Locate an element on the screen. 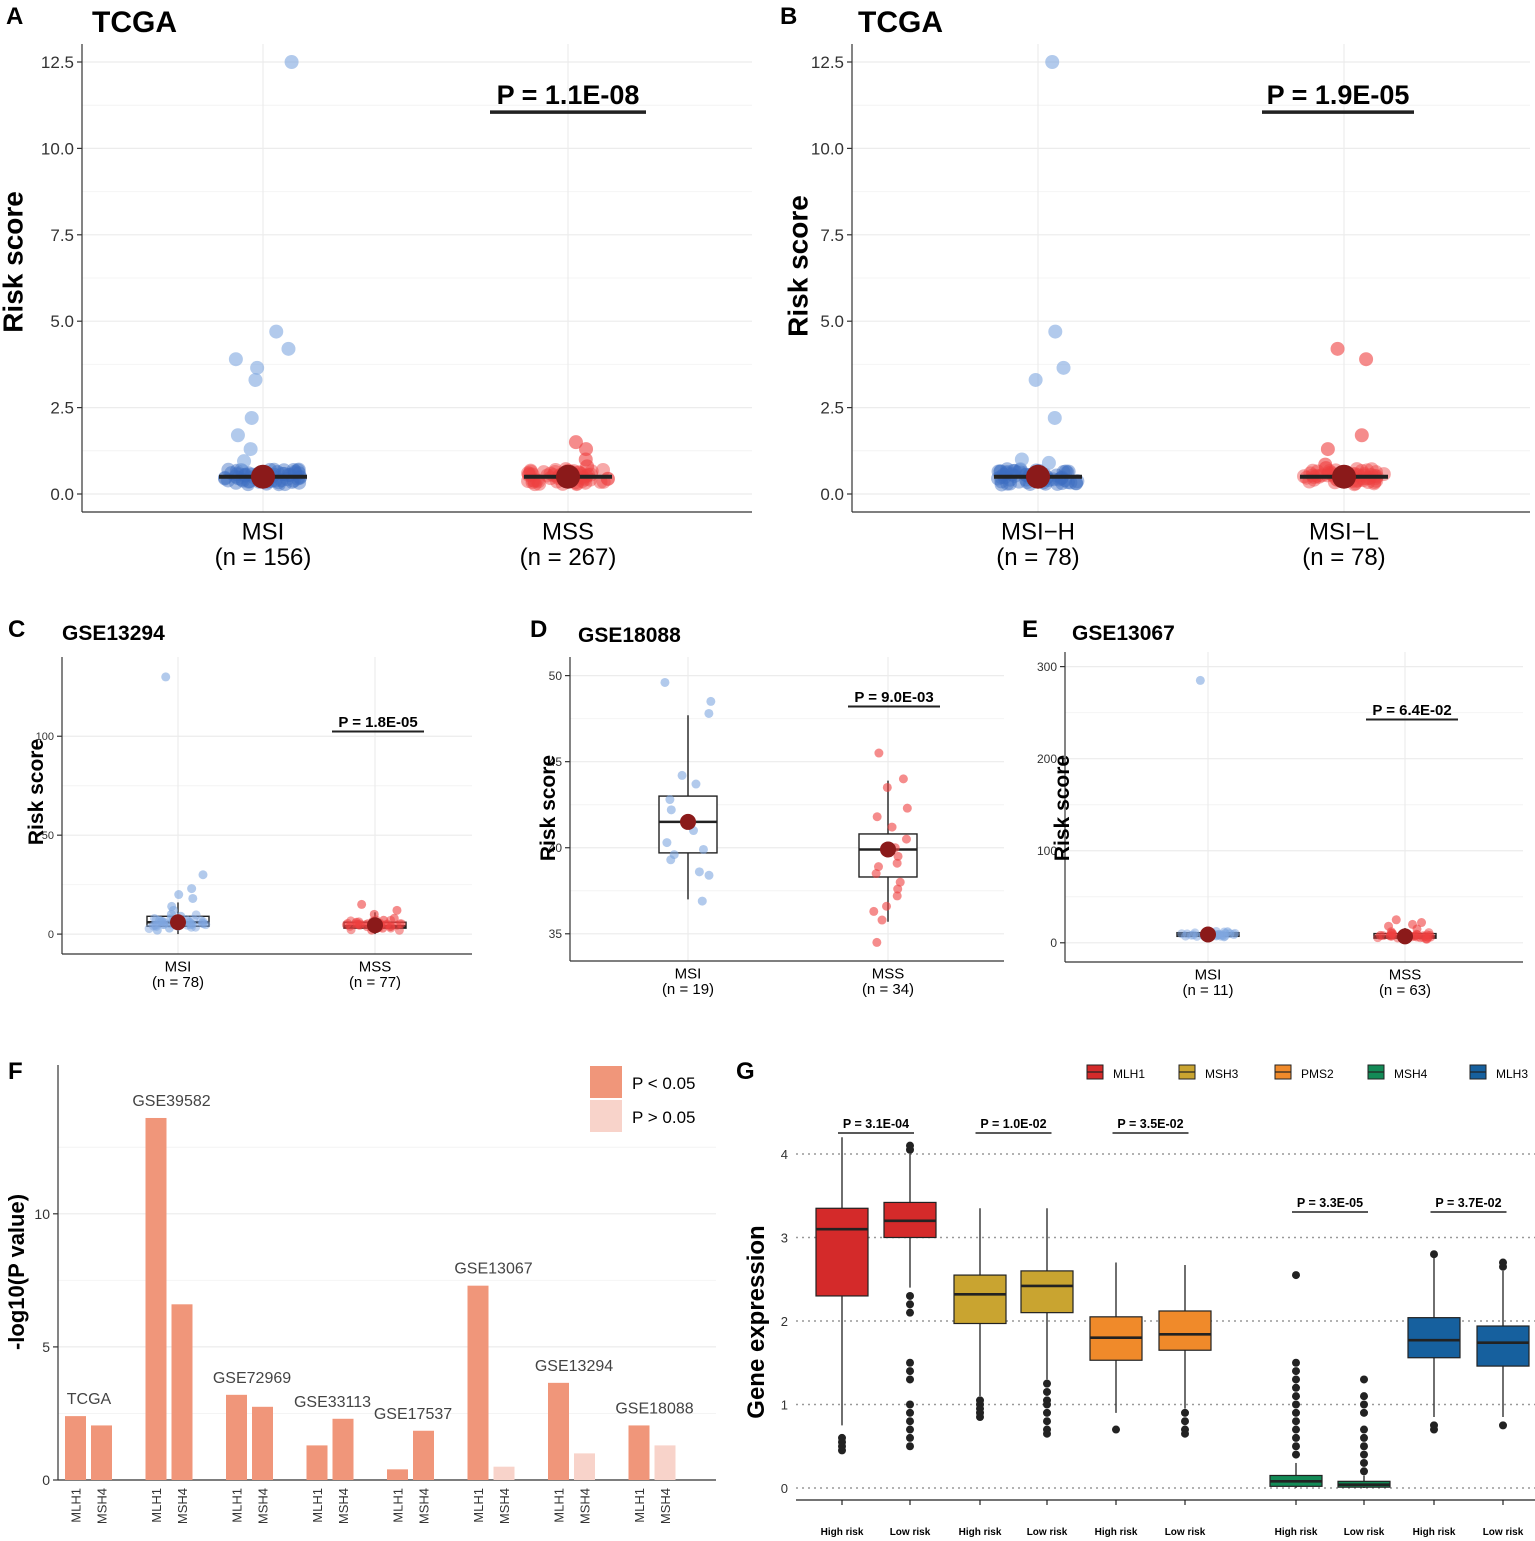  bar-GSE72969-MLH1 is located at coordinates (236, 1437).